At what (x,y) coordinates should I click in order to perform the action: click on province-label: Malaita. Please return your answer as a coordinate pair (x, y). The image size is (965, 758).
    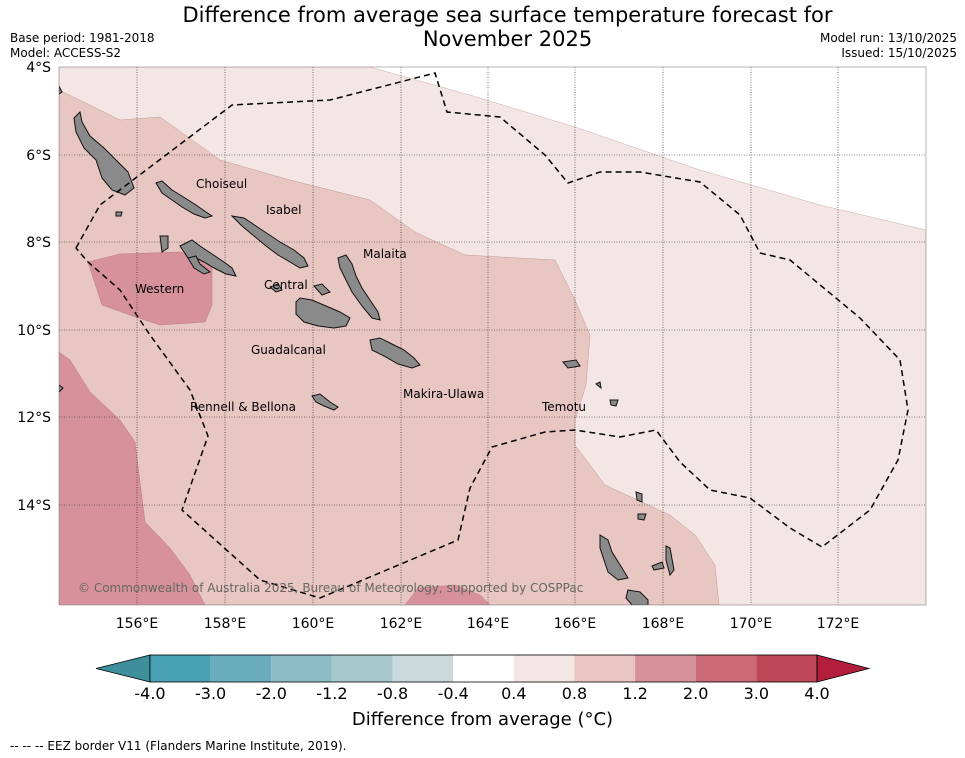
    Looking at the image, I should click on (385, 254).